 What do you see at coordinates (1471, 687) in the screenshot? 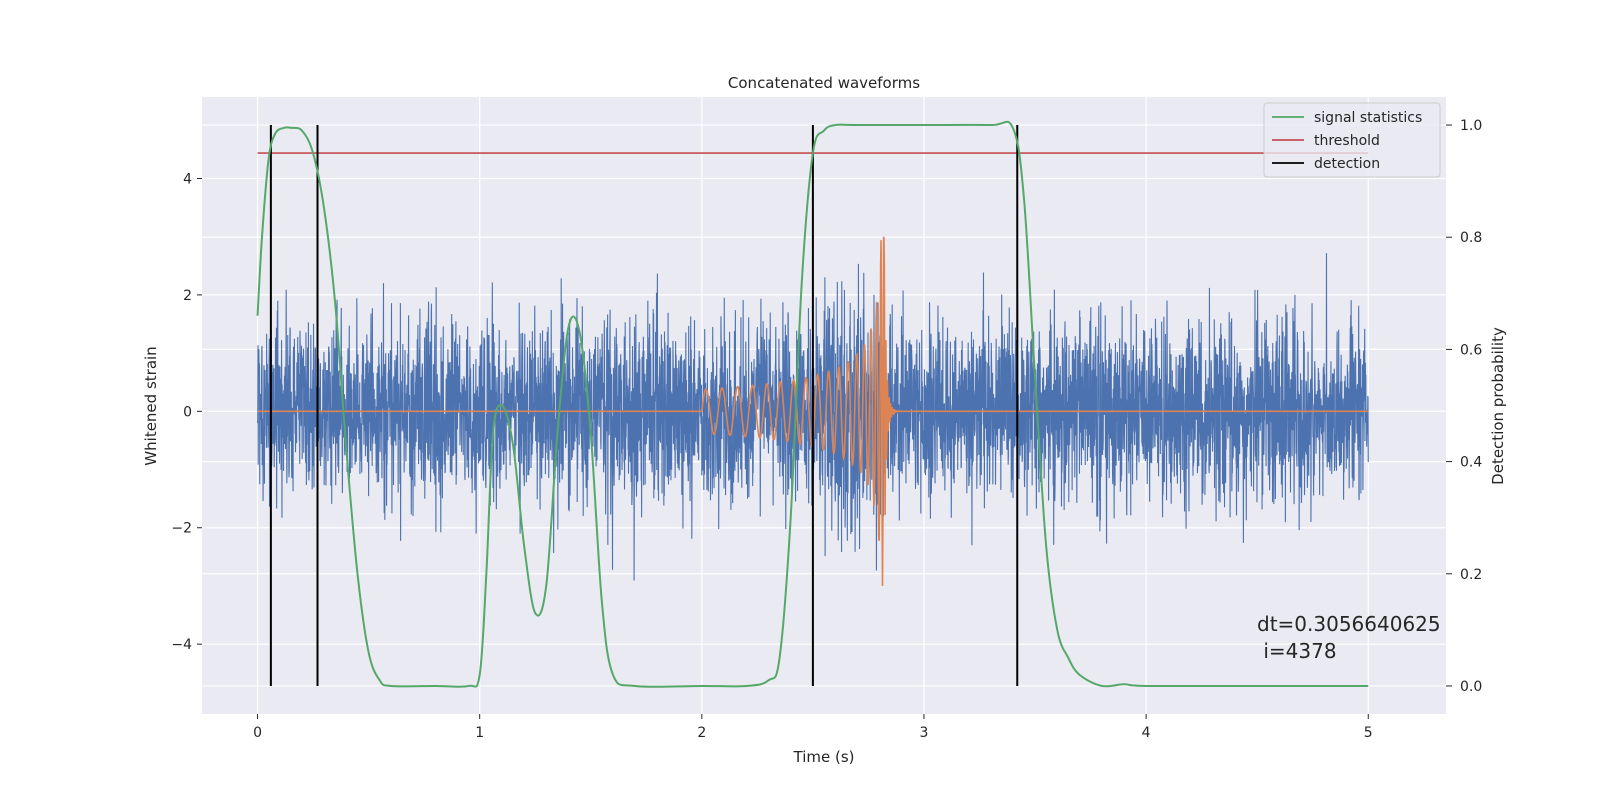
I see `y2-tick-label: 0.0` at bounding box center [1471, 687].